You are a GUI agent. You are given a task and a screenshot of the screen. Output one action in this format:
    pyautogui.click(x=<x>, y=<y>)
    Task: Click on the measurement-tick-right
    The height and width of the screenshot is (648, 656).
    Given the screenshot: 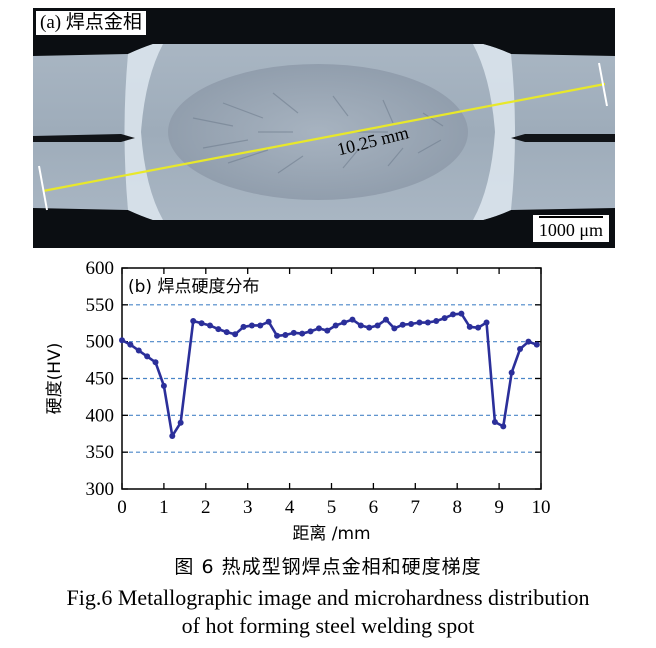 What is the action you would take?
    pyautogui.click(x=603, y=84)
    